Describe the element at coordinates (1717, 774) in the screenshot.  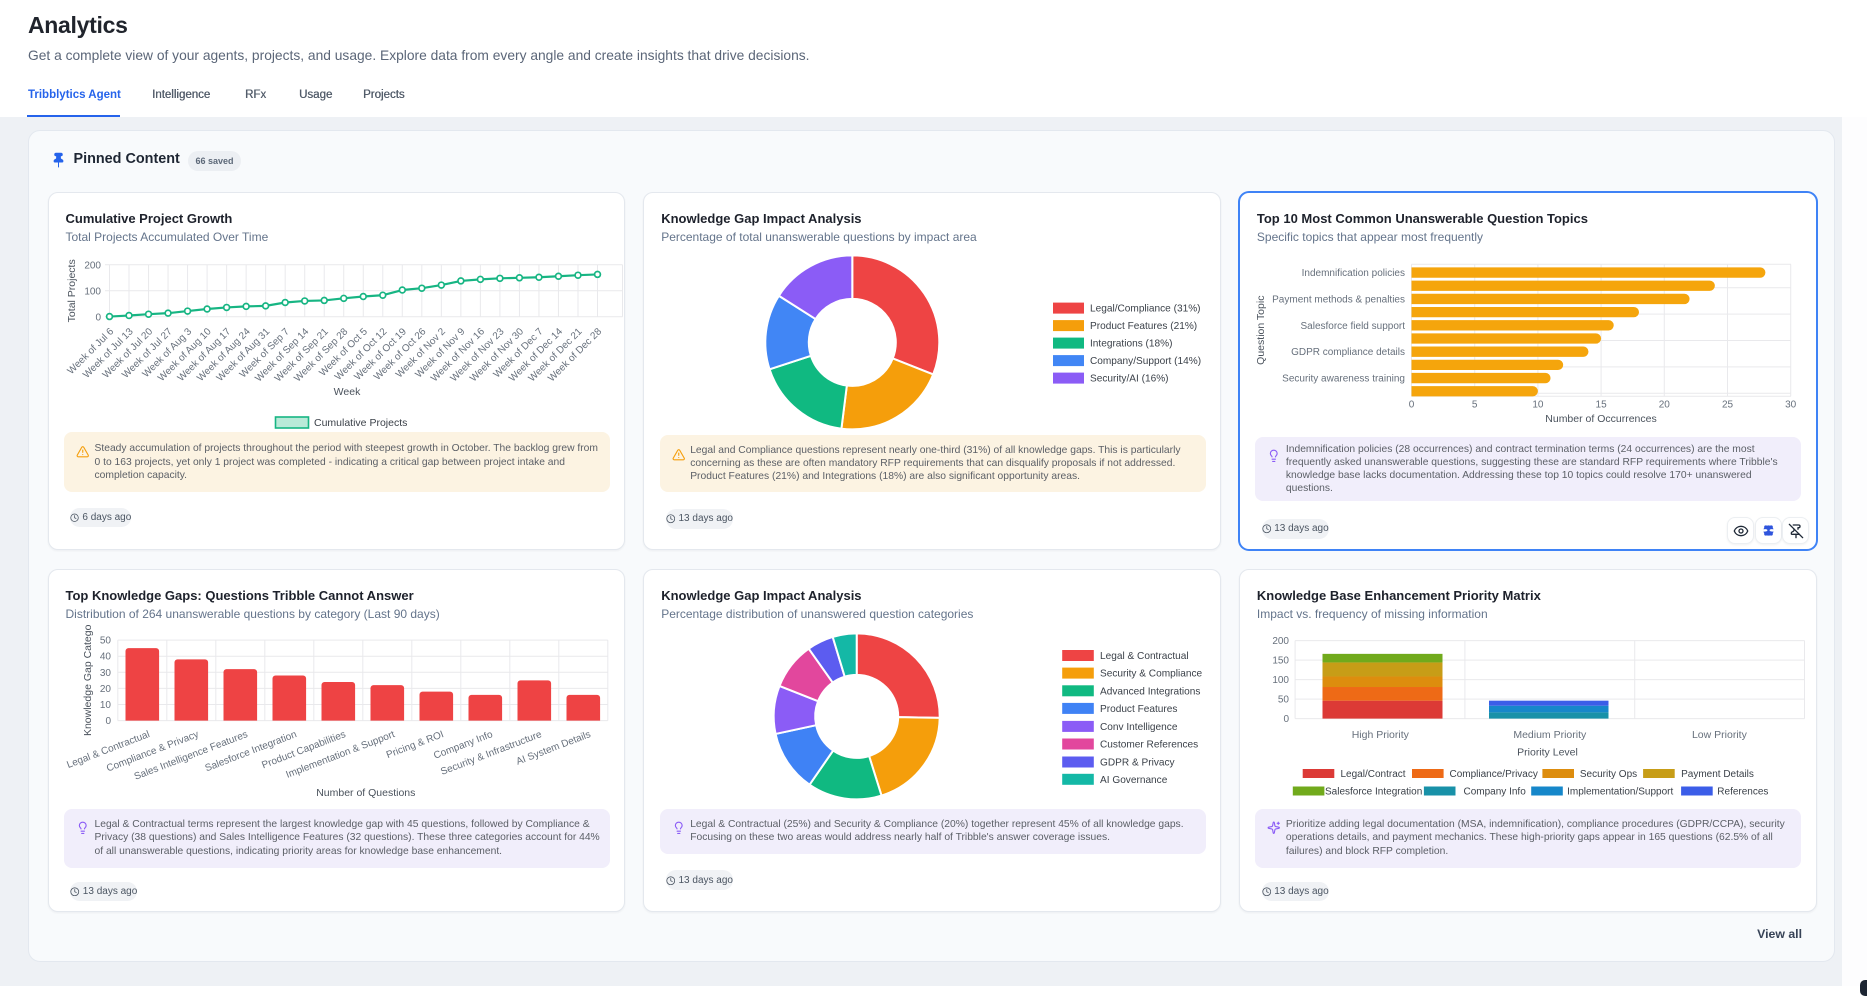
I see `svg-text: Payment Details` at that location.